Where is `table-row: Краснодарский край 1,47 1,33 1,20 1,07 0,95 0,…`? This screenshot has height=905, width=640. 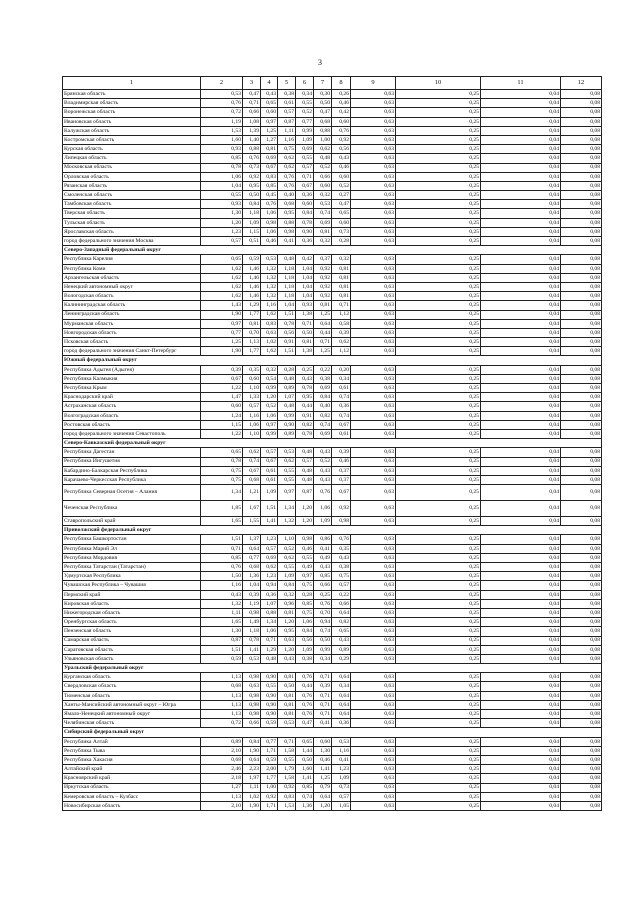
table-row: Краснодарский край 1,47 1,33 1,20 1,07 0,95 0,… is located at coordinates (332, 397).